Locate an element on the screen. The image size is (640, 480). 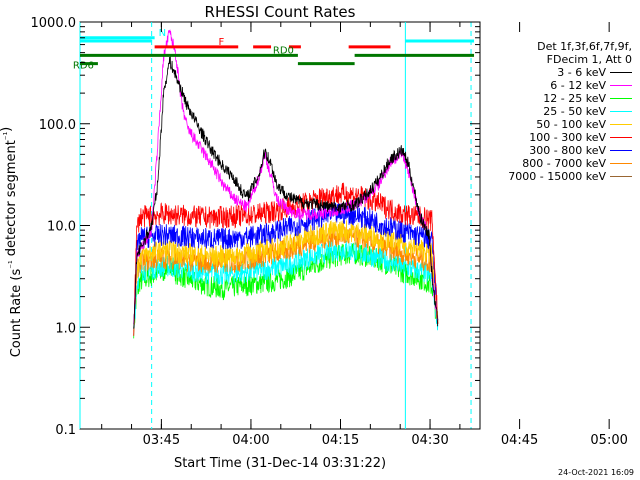
x-tick-label: 04:15 is located at coordinates (340, 440).